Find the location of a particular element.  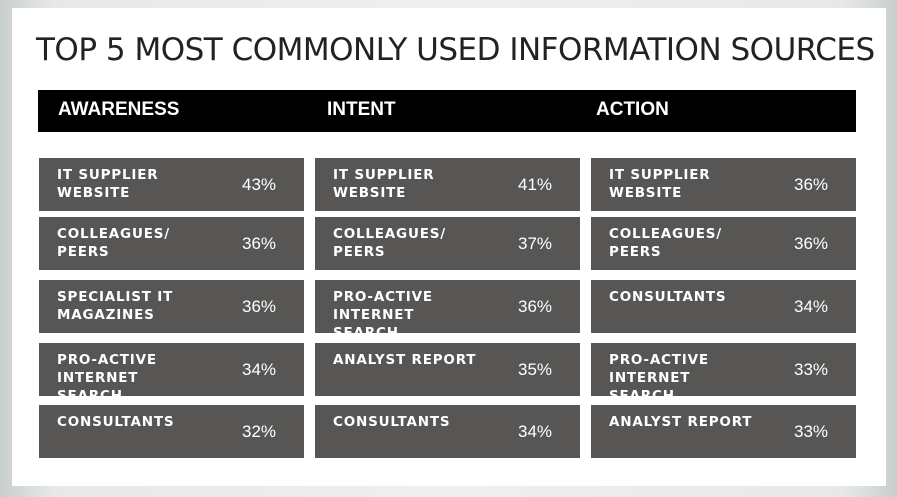

intent-cell-1: IT SUPPLIER WEBSITE 41% is located at coordinates (447, 184).